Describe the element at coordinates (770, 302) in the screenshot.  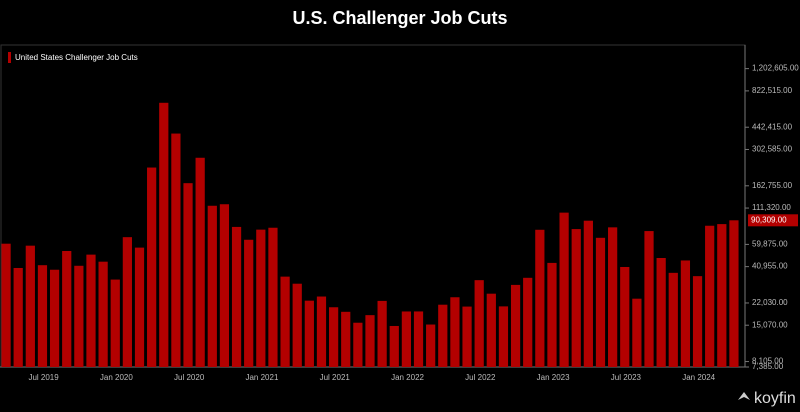
I see `y-tick-label: 22,030.00` at that location.